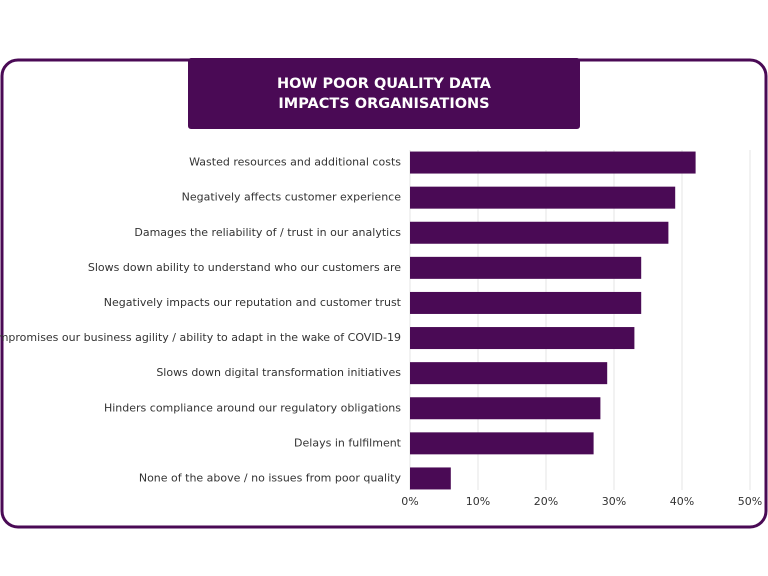  I want to click on y-tick-label: Negatively affects customer experience, so click(292, 197).